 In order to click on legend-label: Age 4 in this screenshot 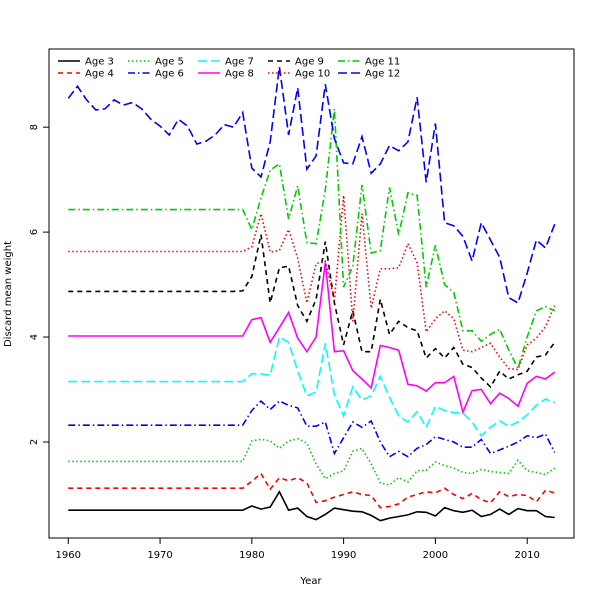, I will do `click(99, 74)`.